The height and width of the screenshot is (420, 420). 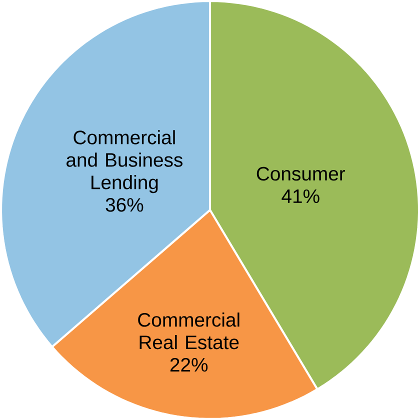 I want to click on slice-label: Commercial and Business Lending, so click(x=124, y=162).